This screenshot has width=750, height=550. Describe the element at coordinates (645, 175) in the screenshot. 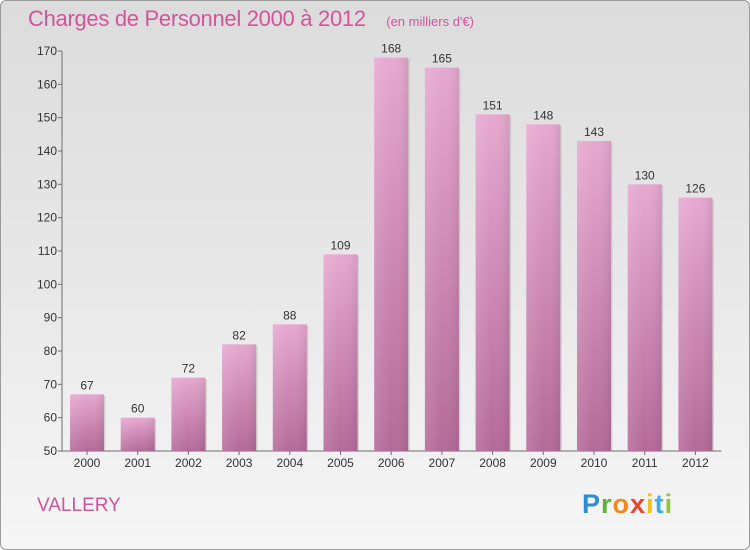

I see `data-label: 130` at that location.